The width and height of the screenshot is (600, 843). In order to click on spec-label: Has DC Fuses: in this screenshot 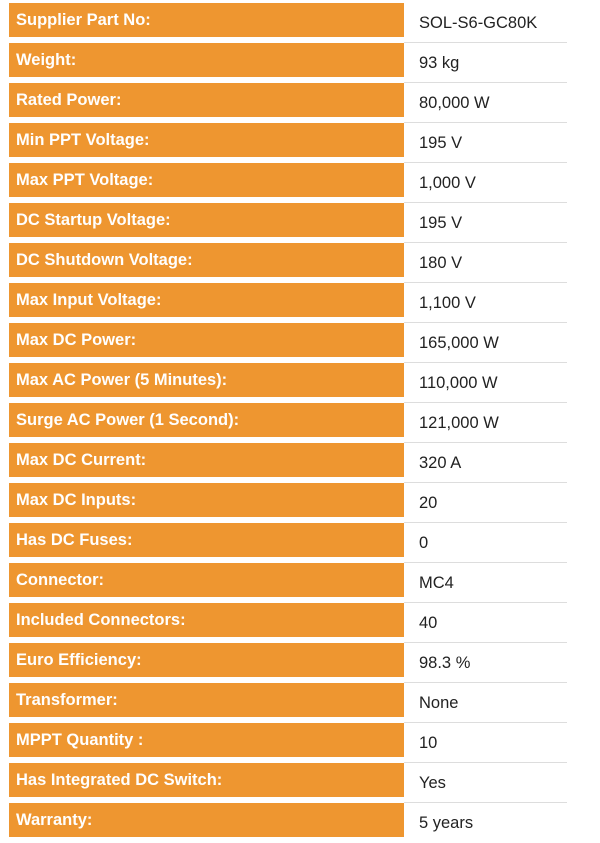, I will do `click(206, 543)`.